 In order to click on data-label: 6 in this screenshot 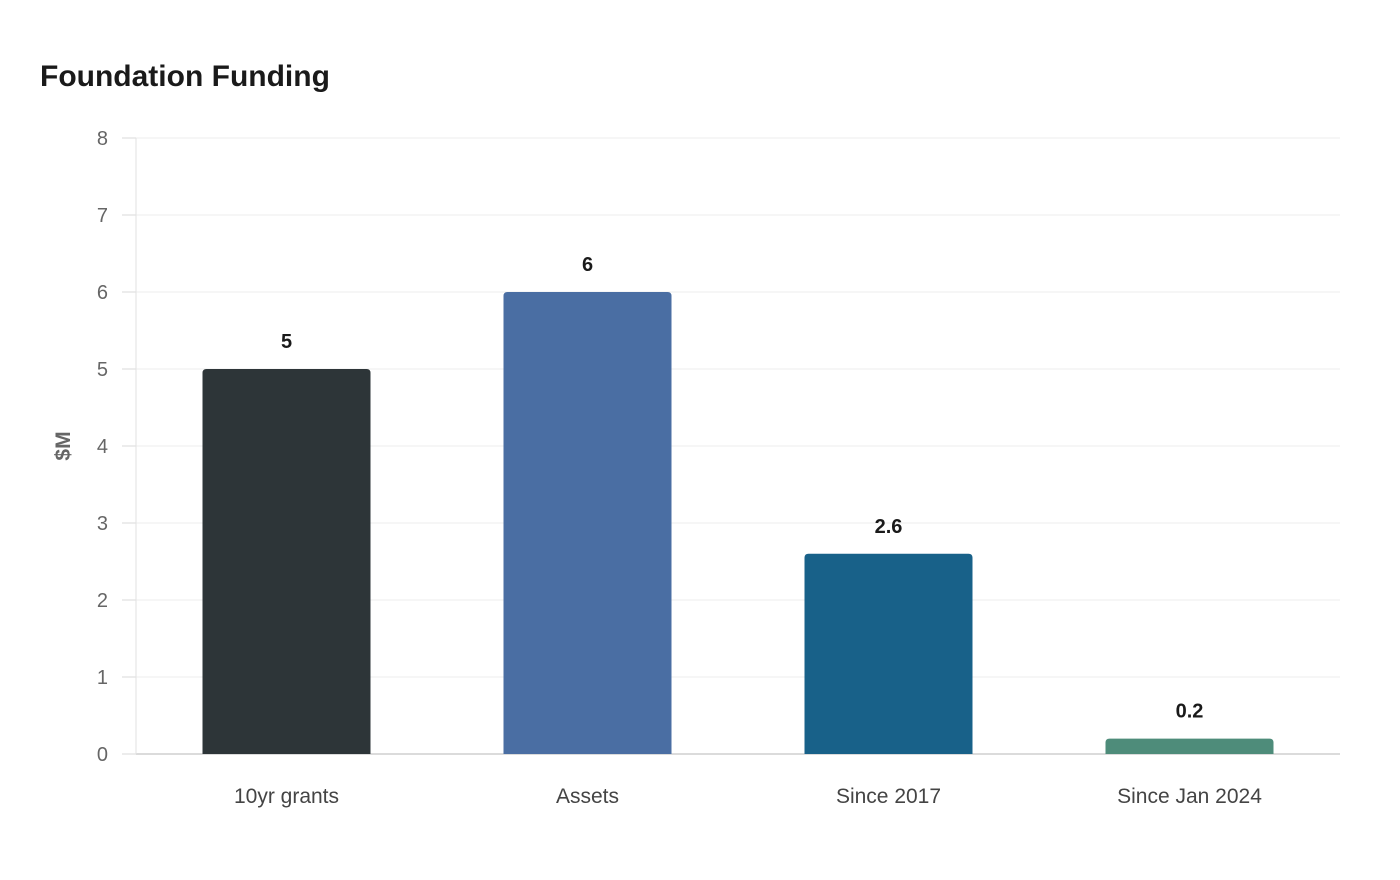, I will do `click(587, 265)`.